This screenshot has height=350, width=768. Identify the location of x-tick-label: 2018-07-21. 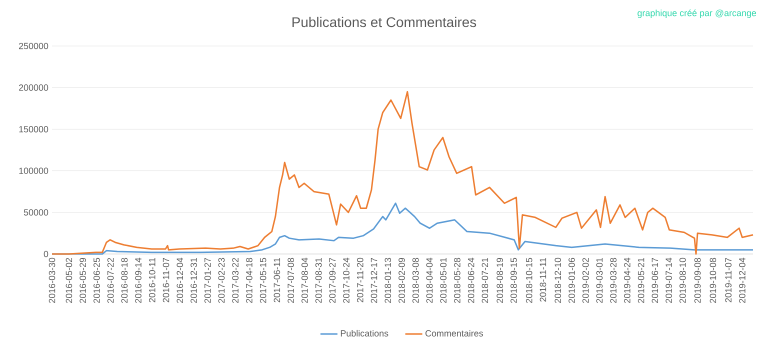
(485, 280).